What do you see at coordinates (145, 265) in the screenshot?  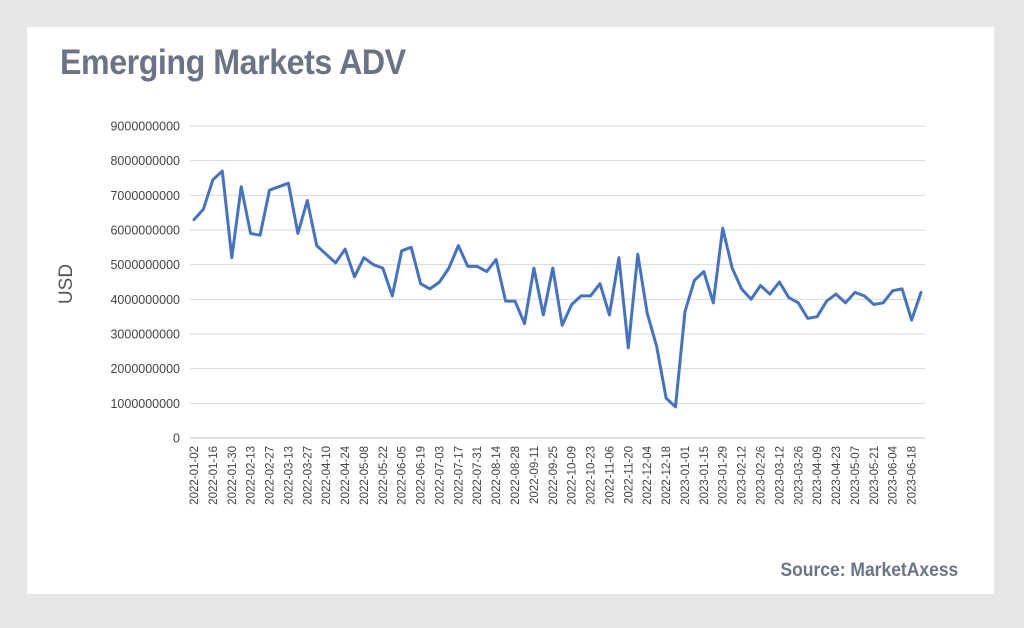 I see `y-tick-label: 5000000000` at bounding box center [145, 265].